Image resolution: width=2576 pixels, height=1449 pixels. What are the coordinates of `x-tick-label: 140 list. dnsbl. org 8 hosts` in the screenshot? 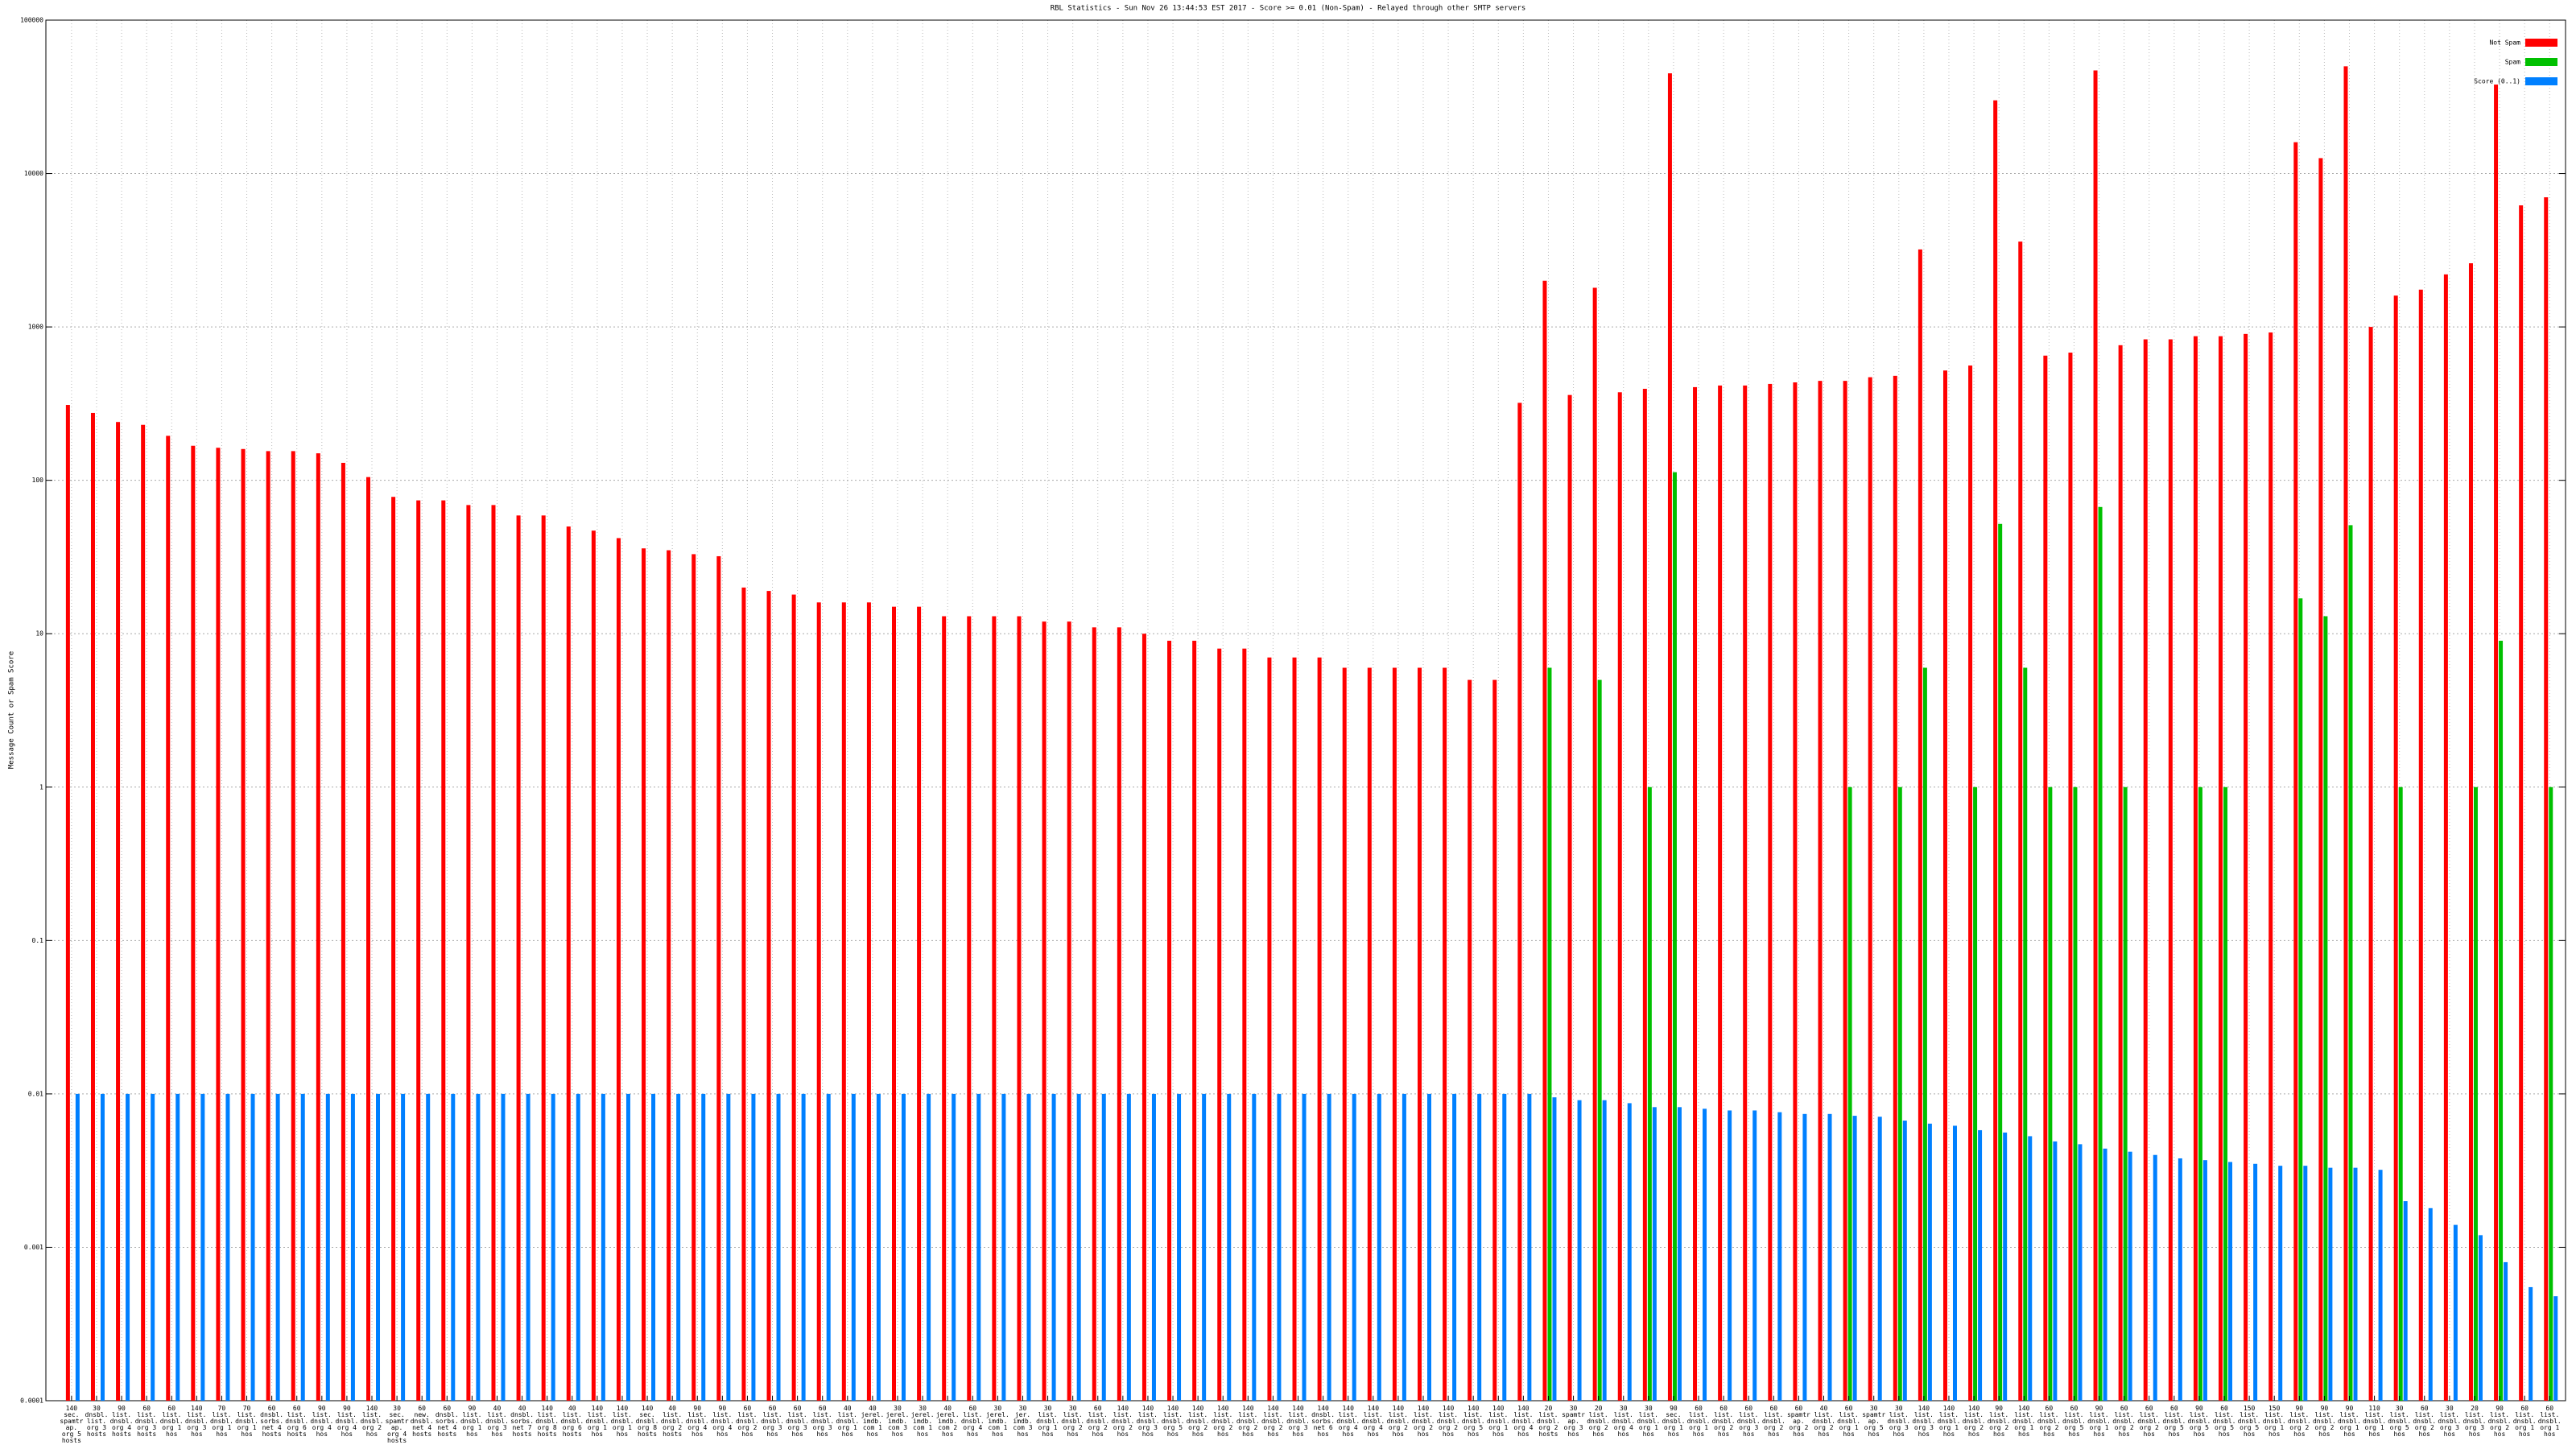 It's located at (547, 1422).